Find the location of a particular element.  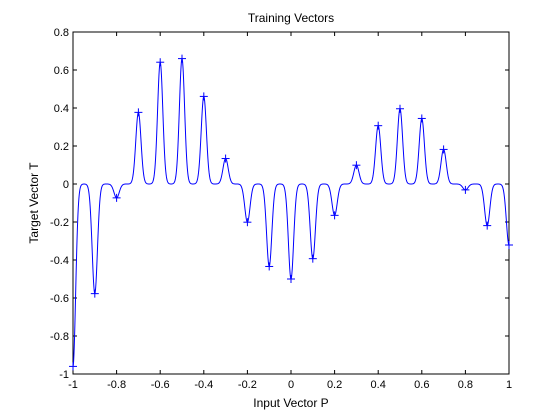

y-tick-label: -1 is located at coordinates (64, 375).